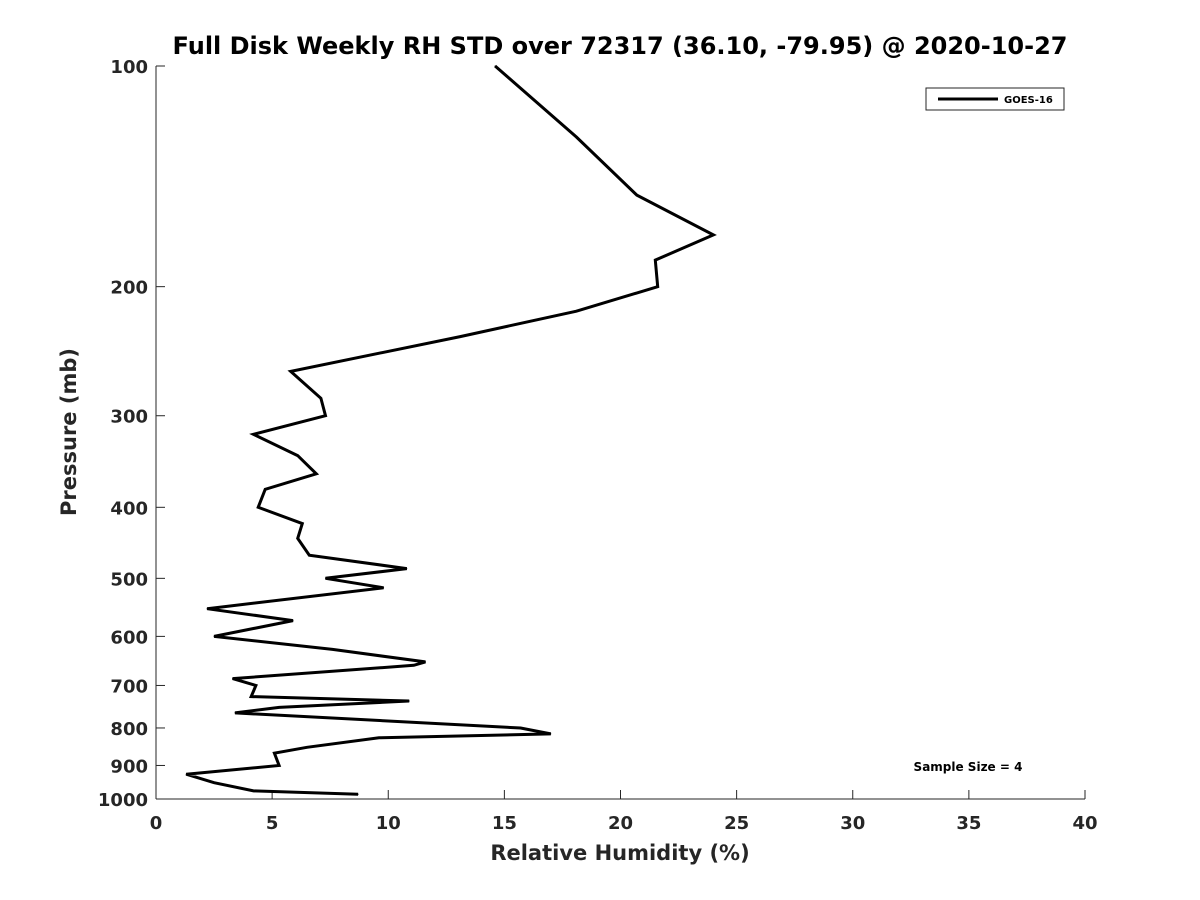  I want to click on y-tick-label: 700, so click(129, 686).